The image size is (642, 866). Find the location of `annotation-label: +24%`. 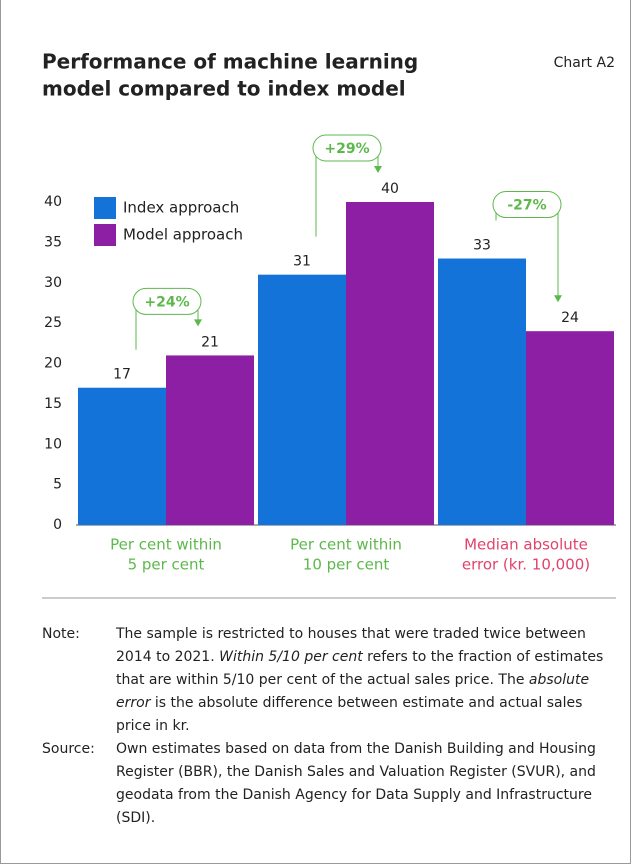

annotation-label: +24% is located at coordinates (166, 302).